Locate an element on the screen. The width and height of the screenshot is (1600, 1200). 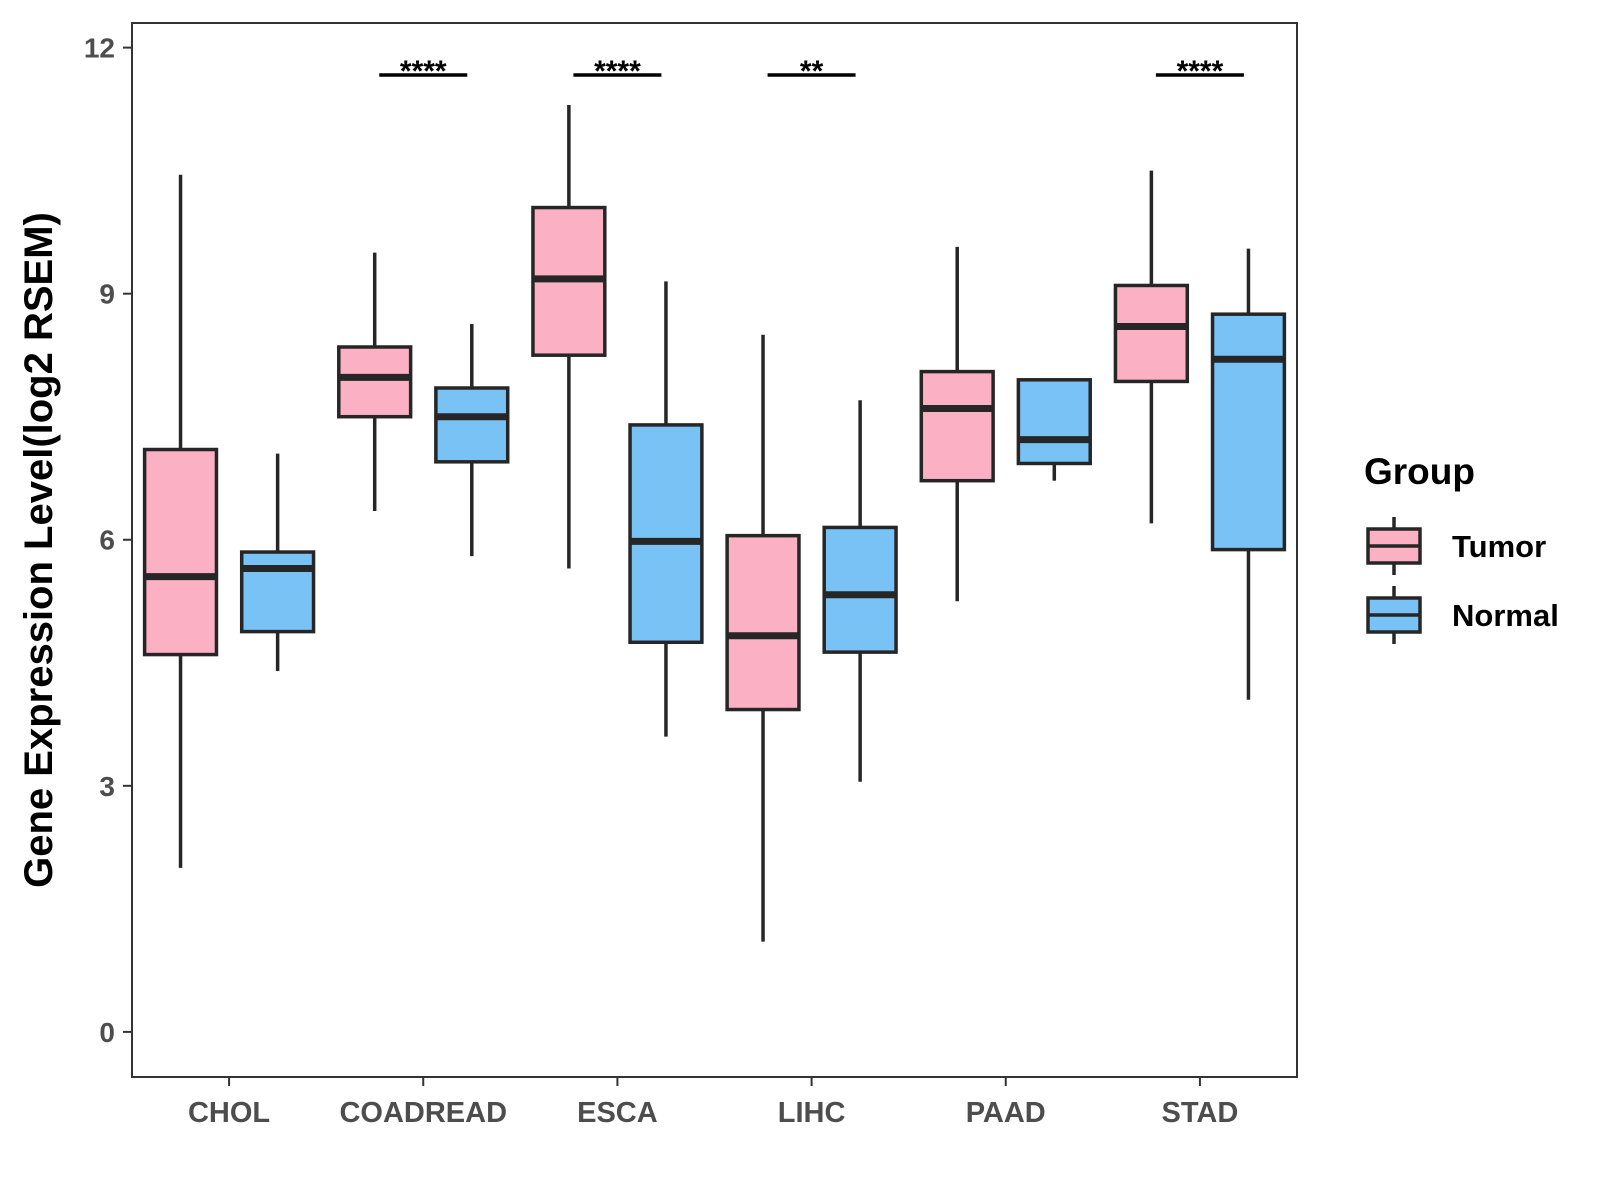
box-tumor-lihc is located at coordinates (763, 638).